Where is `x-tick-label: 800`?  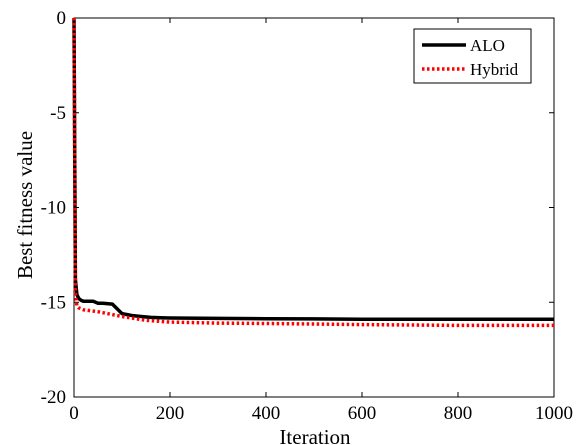 x-tick-label: 800 is located at coordinates (458, 413).